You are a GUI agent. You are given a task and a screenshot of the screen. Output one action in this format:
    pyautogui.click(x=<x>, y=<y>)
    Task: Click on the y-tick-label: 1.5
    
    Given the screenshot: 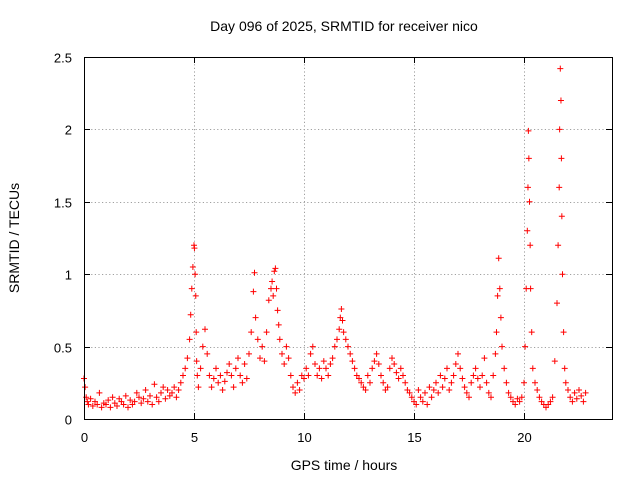 What is the action you would take?
    pyautogui.click(x=63, y=203)
    